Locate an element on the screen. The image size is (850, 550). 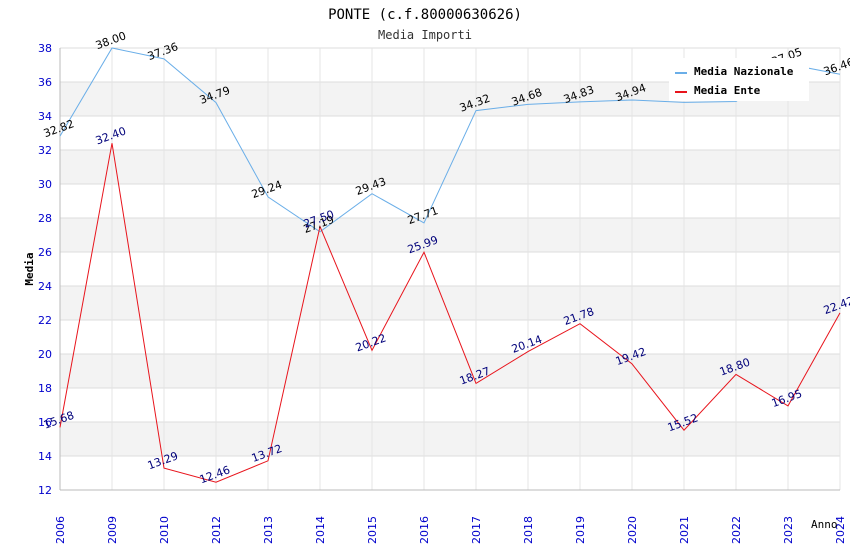
x-tick-label: 2022 is located at coordinates (736, 530).